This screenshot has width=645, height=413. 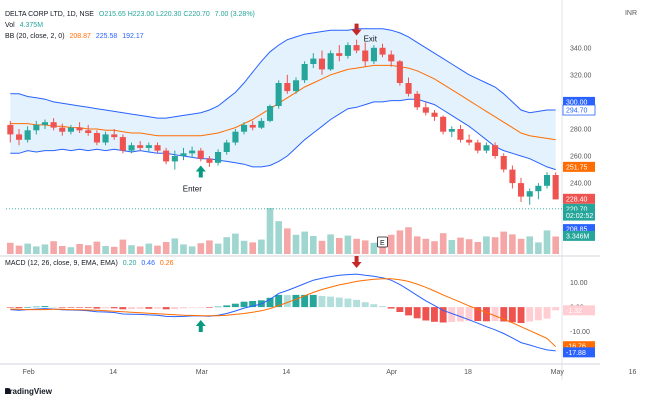 What do you see at coordinates (80, 36) in the screenshot?
I see `bb-basis-value: 208.87` at bounding box center [80, 36].